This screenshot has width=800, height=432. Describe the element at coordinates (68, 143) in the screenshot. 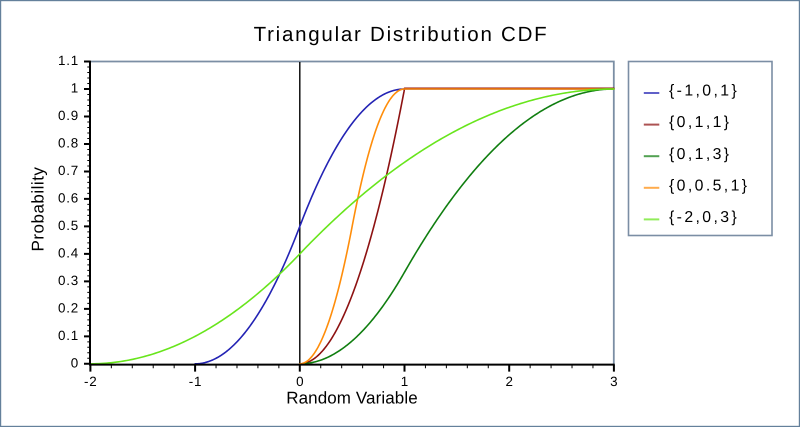

I see `svg-text: 0.8` at that location.